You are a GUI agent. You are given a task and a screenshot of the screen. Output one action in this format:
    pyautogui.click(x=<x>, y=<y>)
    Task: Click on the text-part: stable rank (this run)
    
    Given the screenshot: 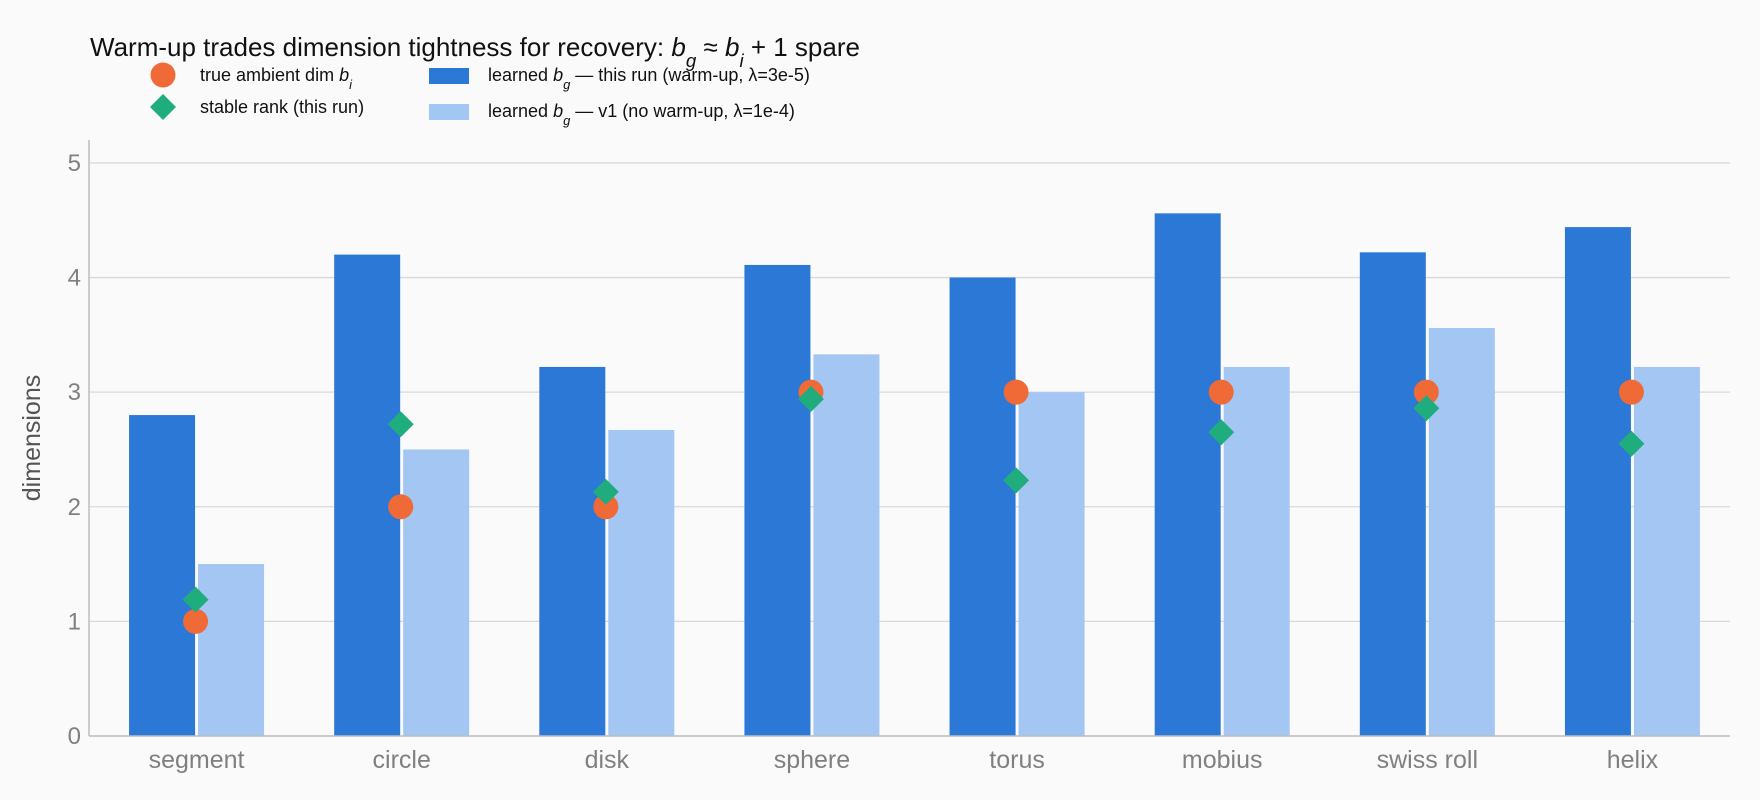 What is the action you would take?
    pyautogui.click(x=282, y=107)
    